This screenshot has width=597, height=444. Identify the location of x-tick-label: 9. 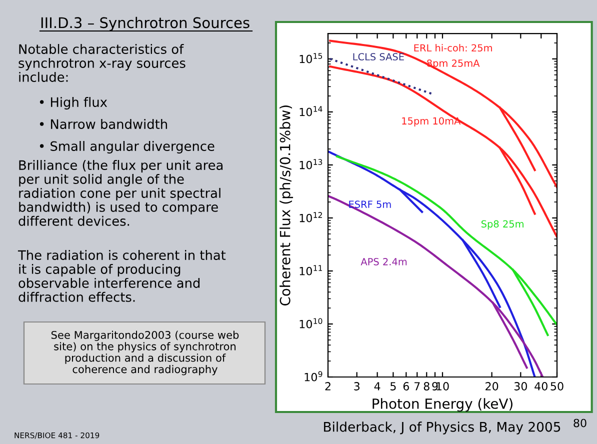
(435, 386).